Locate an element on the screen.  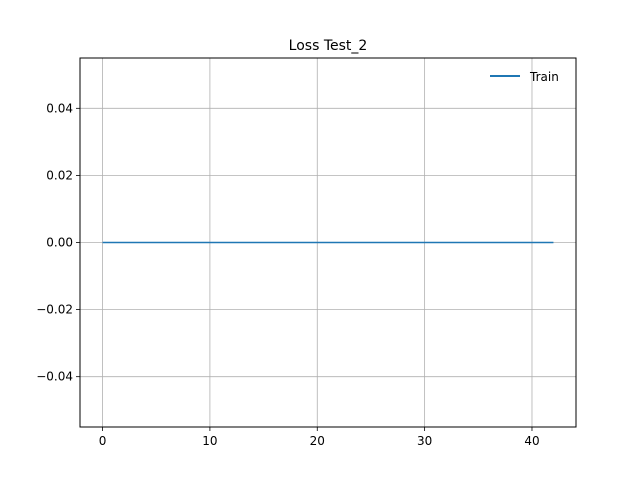
legend-label-train: Train is located at coordinates (544, 77).